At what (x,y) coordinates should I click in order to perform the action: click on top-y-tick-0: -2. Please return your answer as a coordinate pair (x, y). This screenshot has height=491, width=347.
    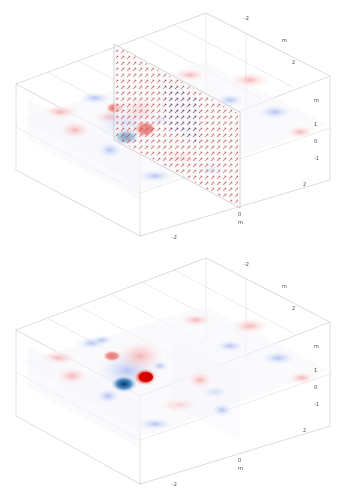
    Looking at the image, I should click on (246, 19).